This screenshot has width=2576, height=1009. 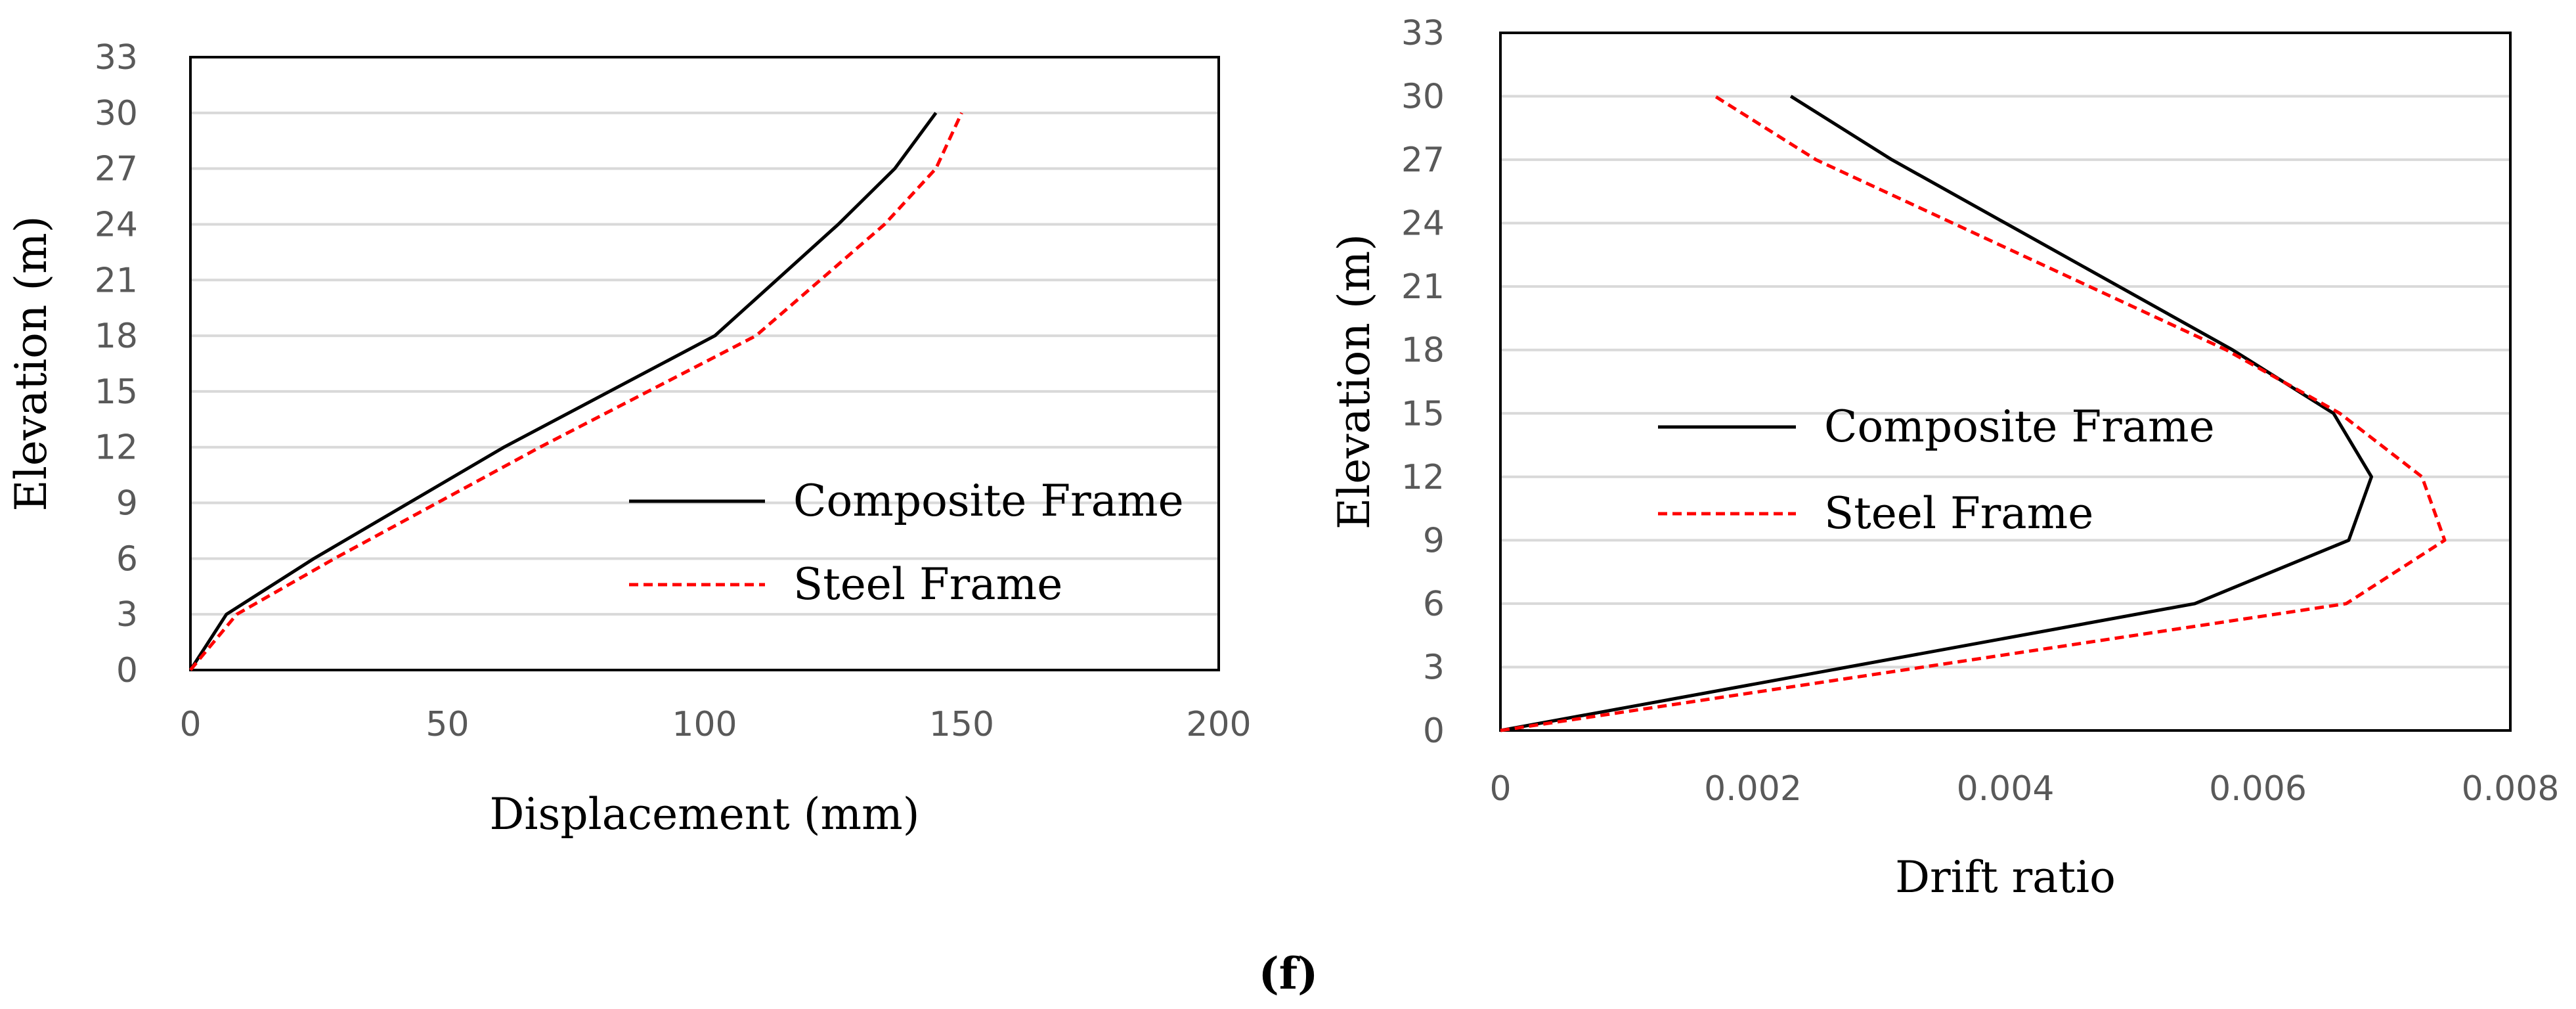 What do you see at coordinates (447, 724) in the screenshot?
I see `x-tick-label: 50` at bounding box center [447, 724].